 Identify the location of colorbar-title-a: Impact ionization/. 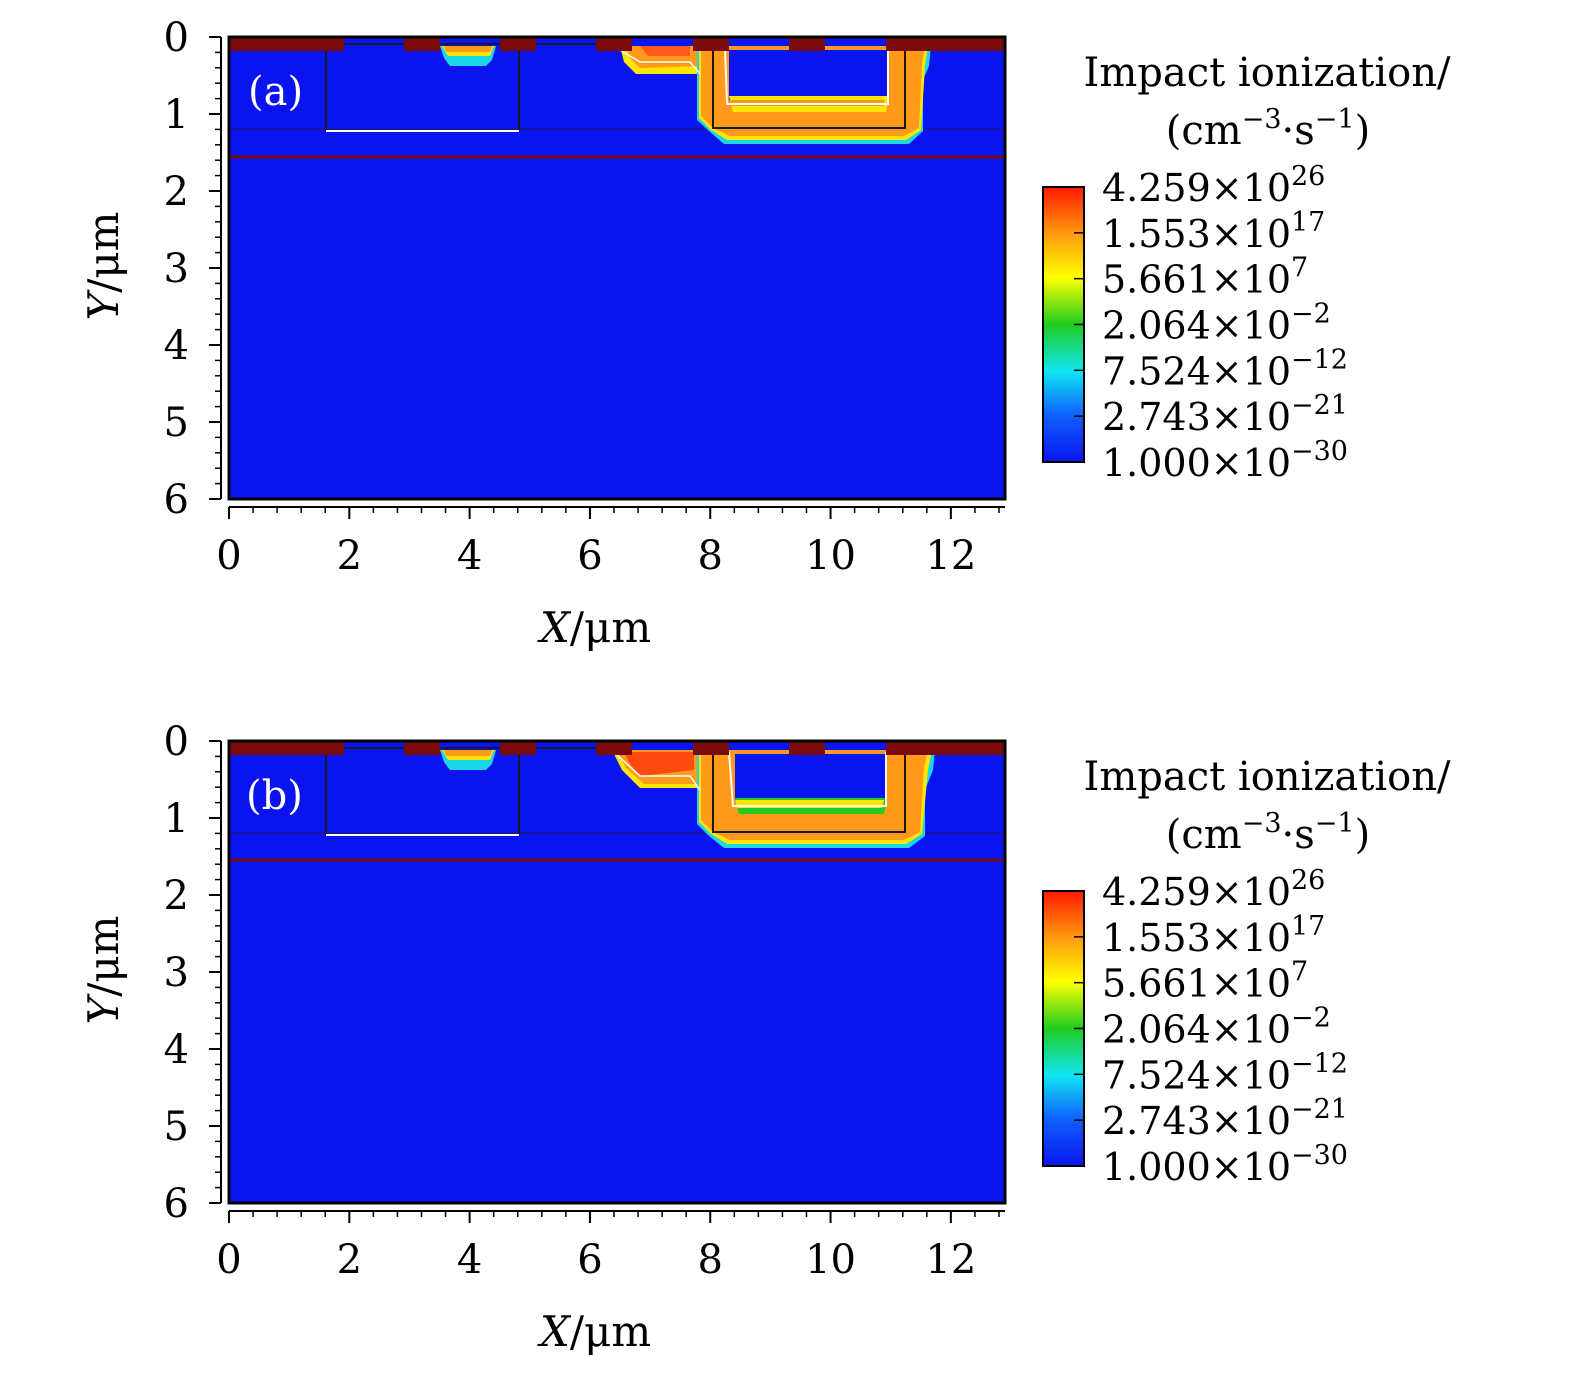
(1267, 73).